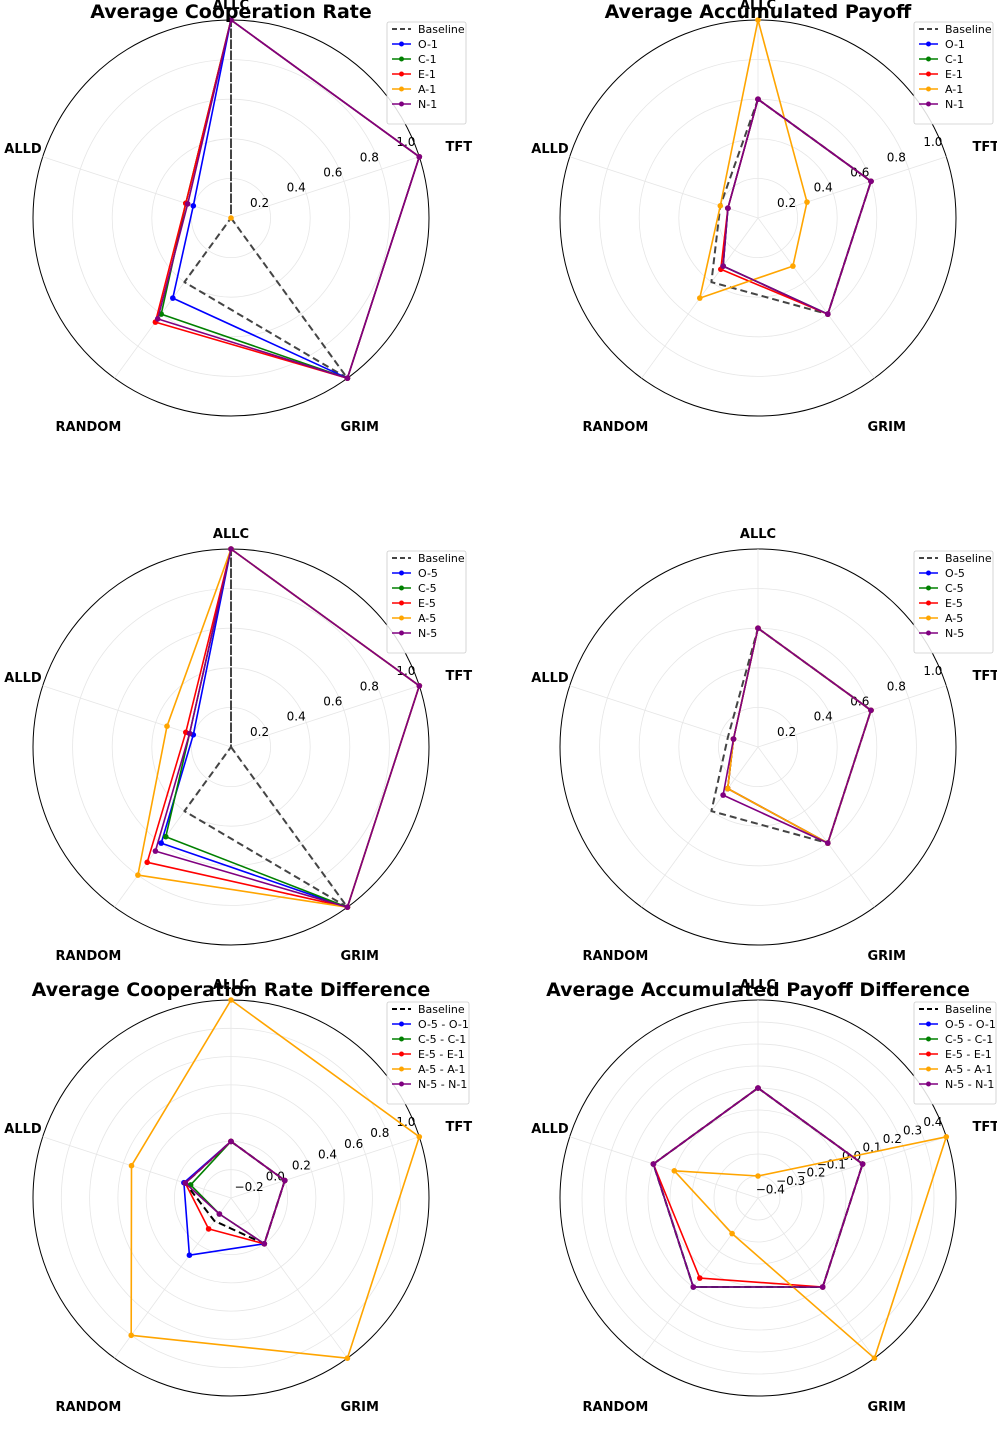  I want to click on legend-label: C-5 - C-1, so click(969, 1039).